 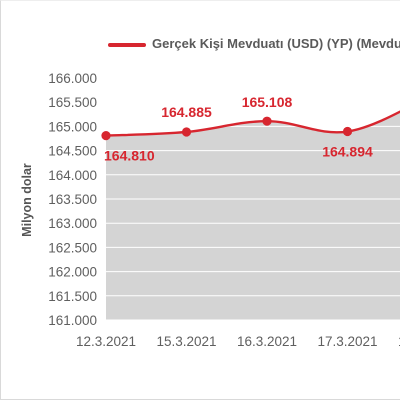 I want to click on y-tick-label: 164.500, so click(x=72, y=151).